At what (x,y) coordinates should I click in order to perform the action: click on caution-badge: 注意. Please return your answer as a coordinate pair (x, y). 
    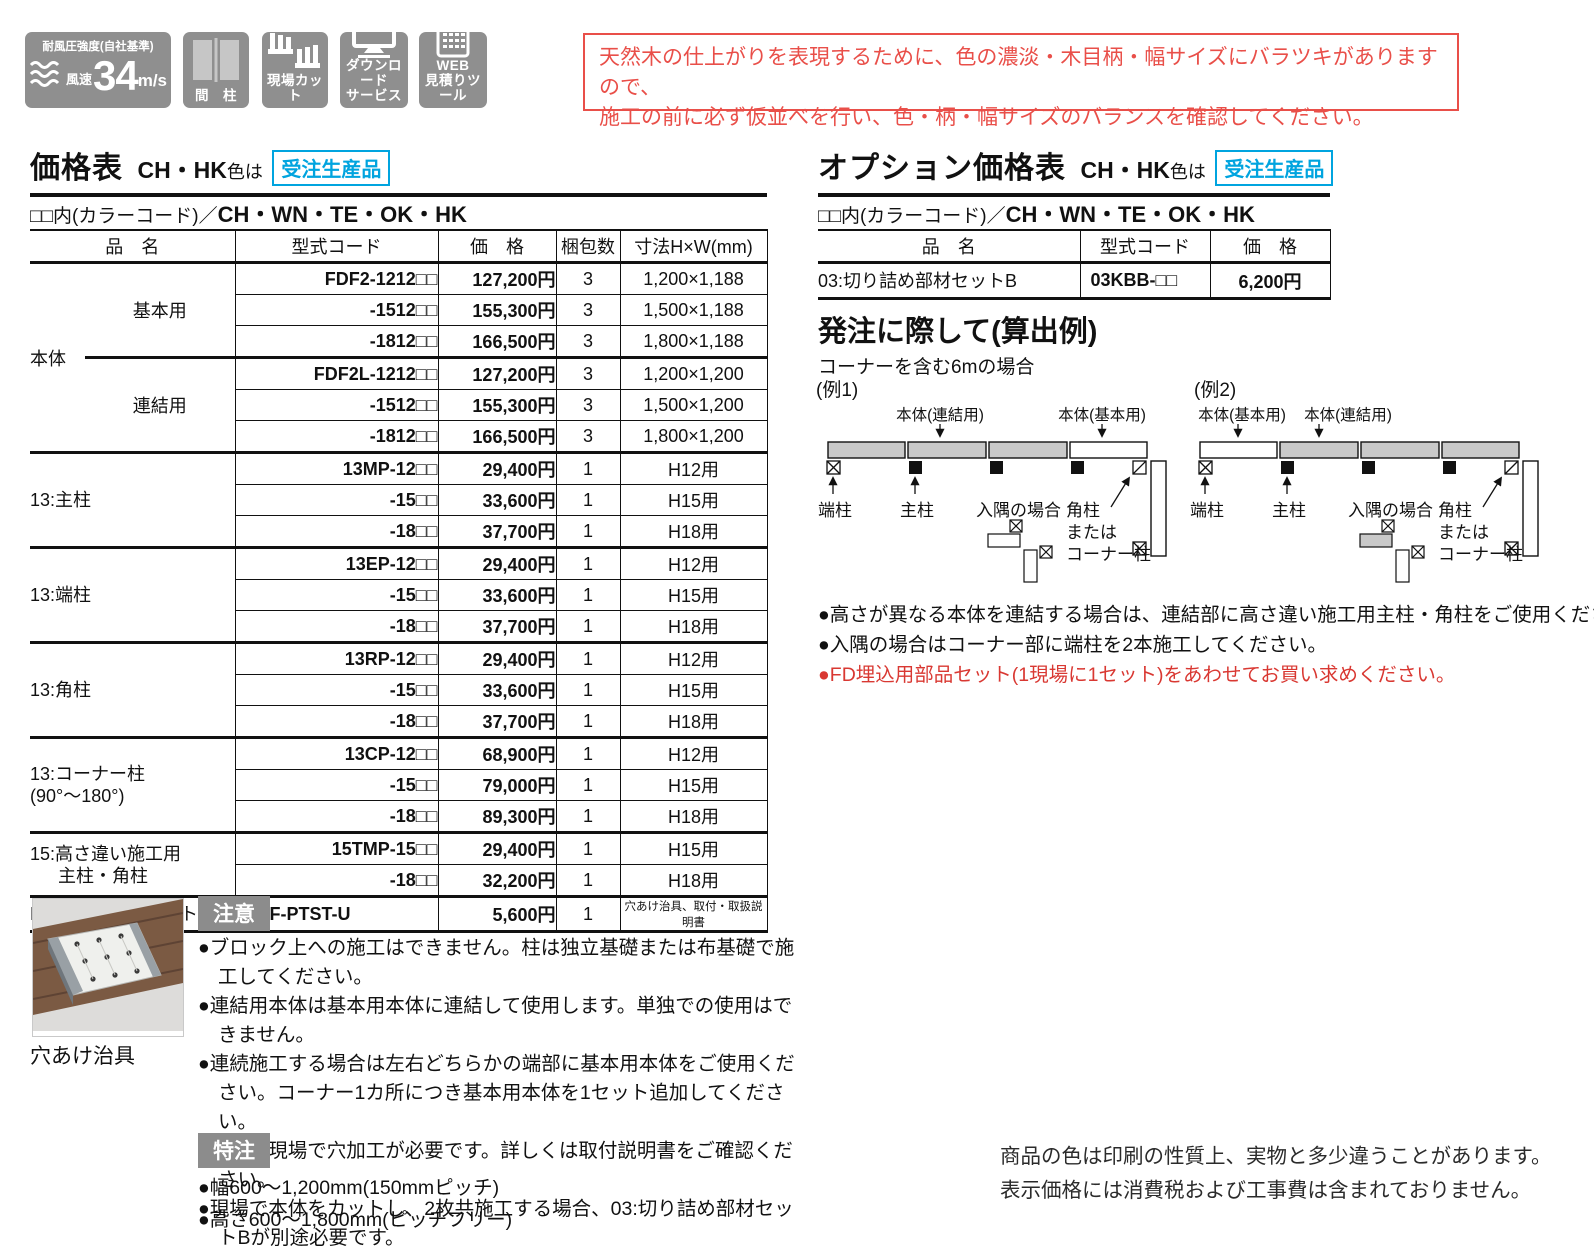
    Looking at the image, I should click on (234, 913).